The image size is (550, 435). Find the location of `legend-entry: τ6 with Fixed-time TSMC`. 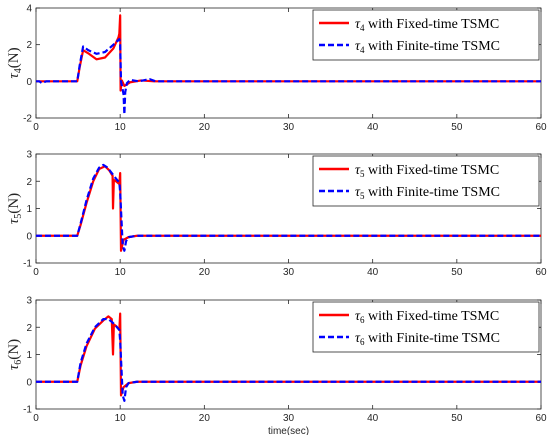

legend-entry: τ6 with Fixed-time TSMC is located at coordinates (427, 317).